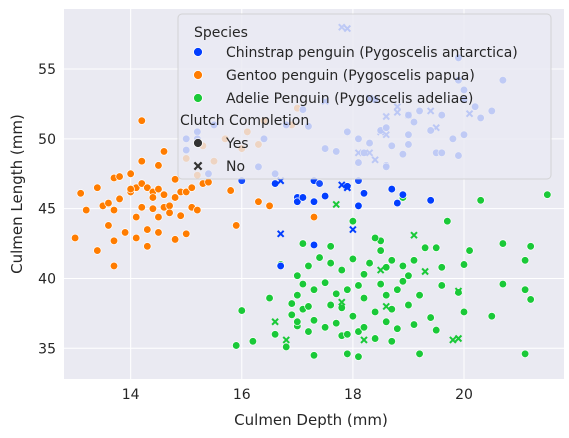  I want to click on x-tick-labels: 14 16 18 20, so click(297, 395).